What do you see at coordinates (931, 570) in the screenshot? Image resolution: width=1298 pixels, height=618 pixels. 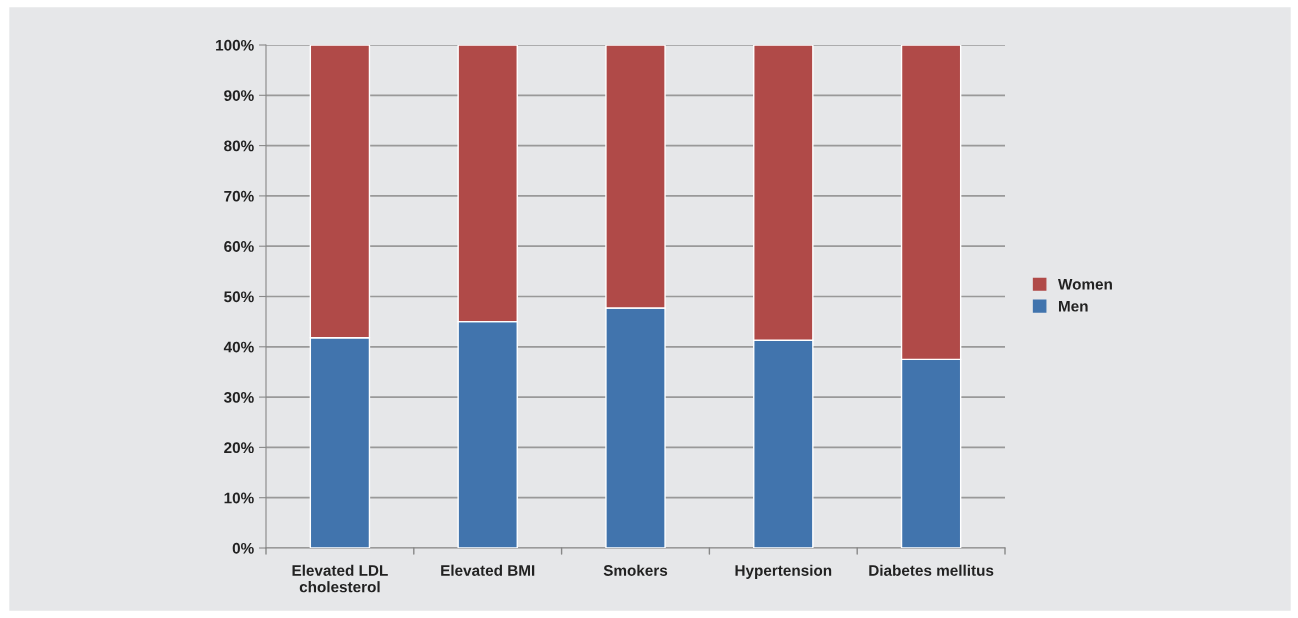 I see `x-tick-label: Diabetes mellitus` at bounding box center [931, 570].